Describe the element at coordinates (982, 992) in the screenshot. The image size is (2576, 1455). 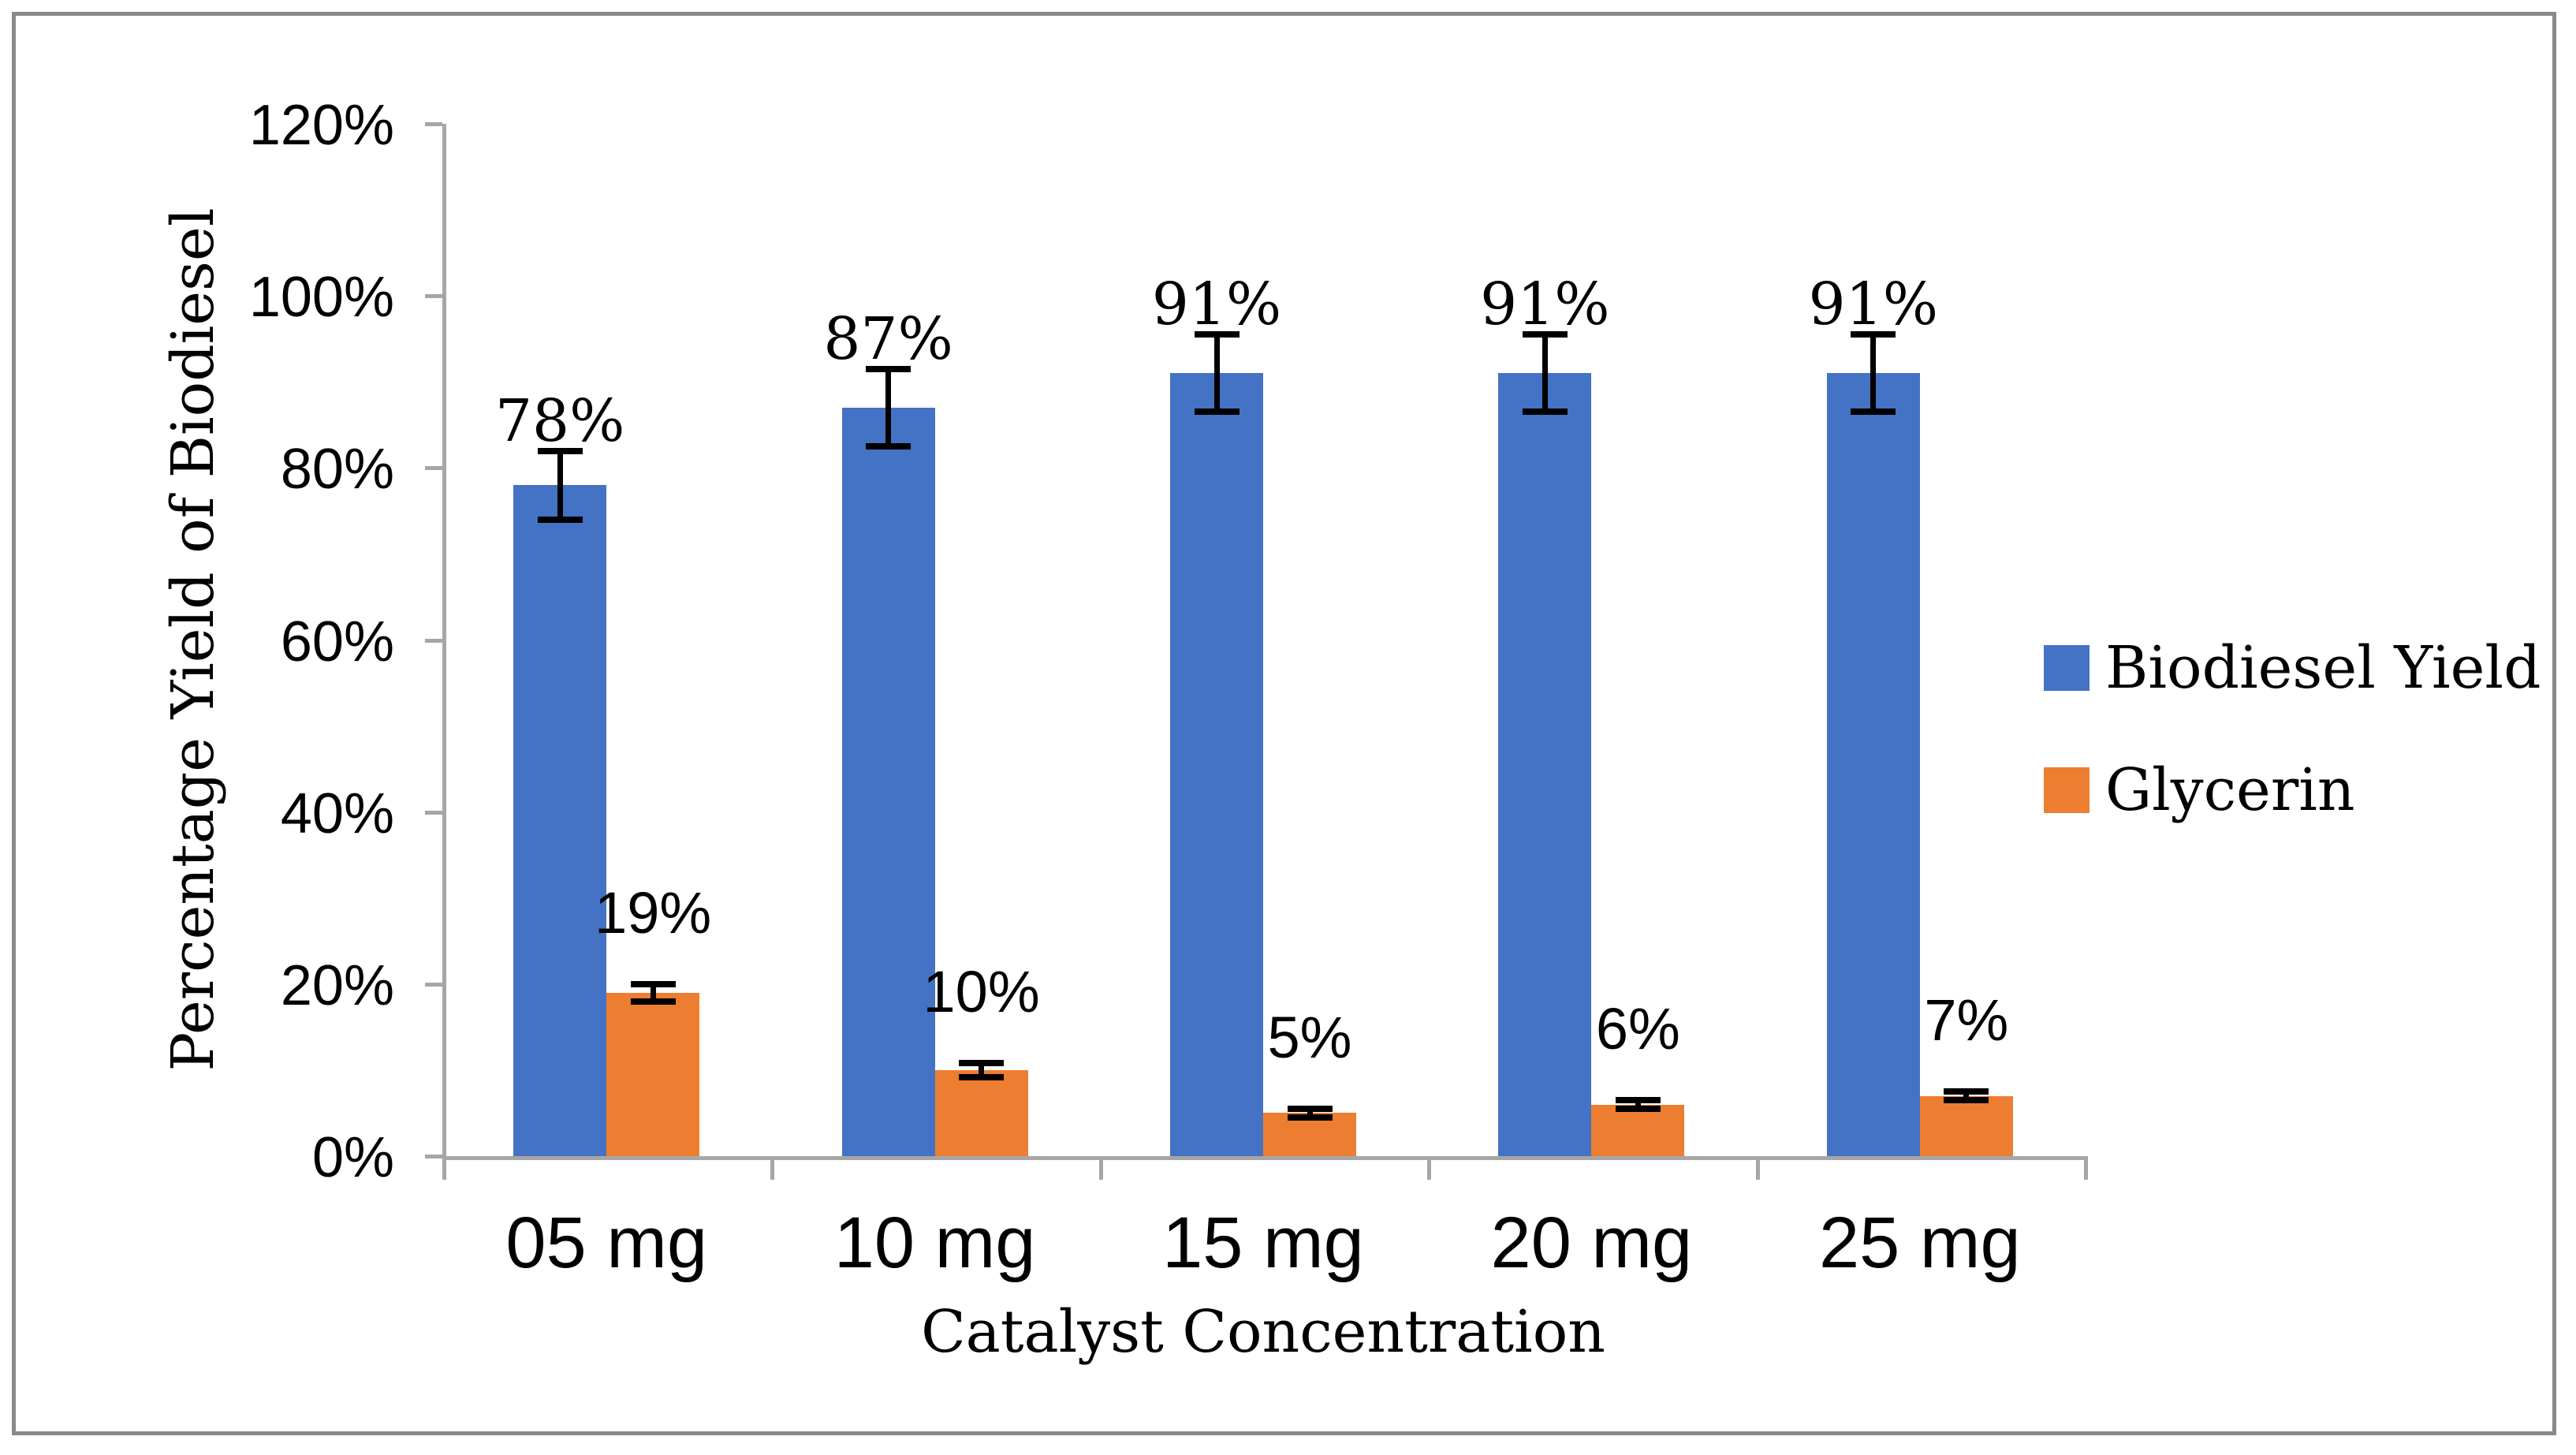
I see `data-label-glycerin: 10%` at that location.